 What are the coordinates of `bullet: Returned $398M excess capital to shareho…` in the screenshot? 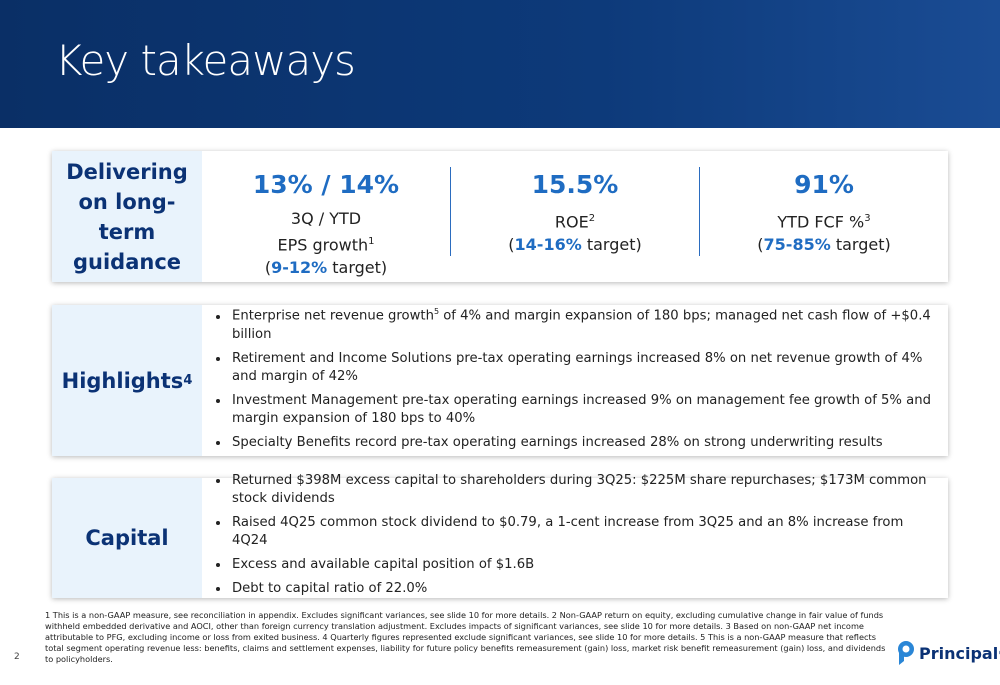 It's located at (584, 490).